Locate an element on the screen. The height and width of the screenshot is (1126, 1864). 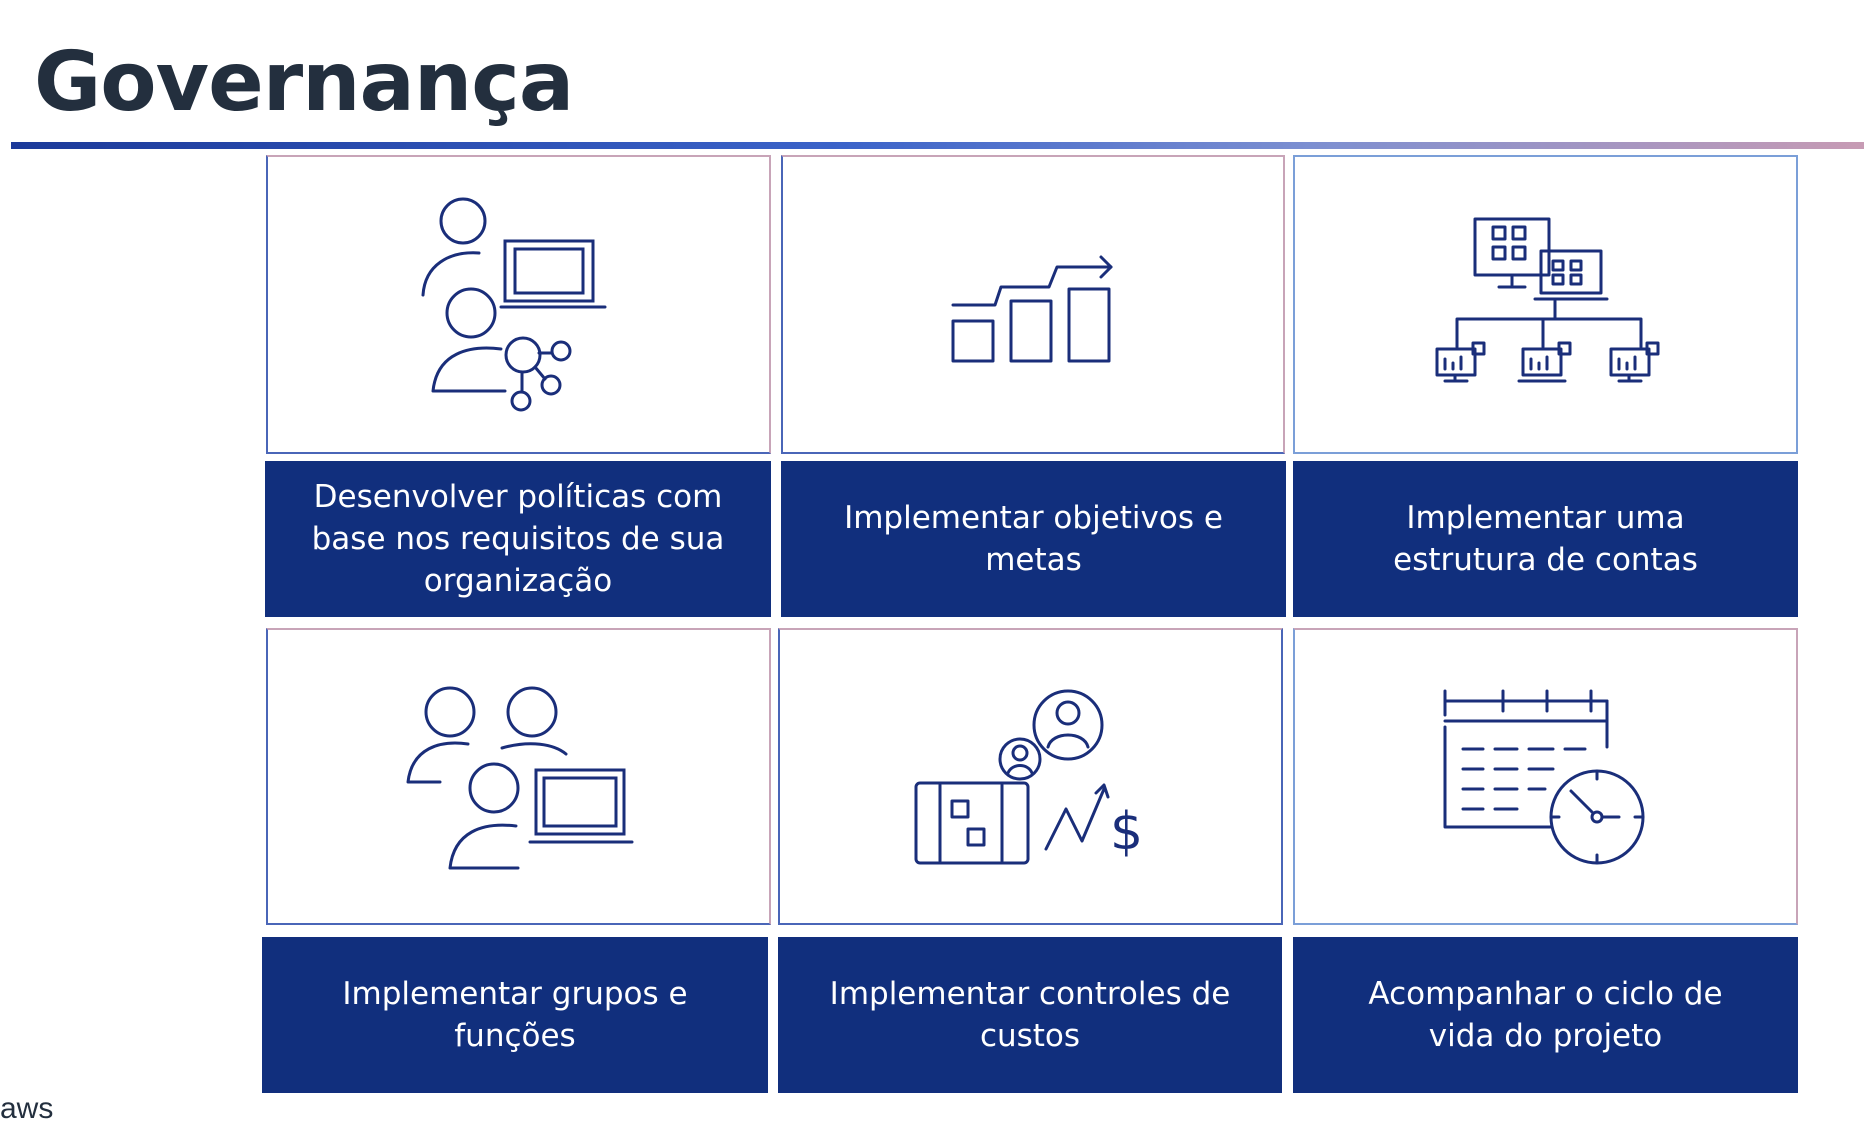
title-divider is located at coordinates (937, 145).